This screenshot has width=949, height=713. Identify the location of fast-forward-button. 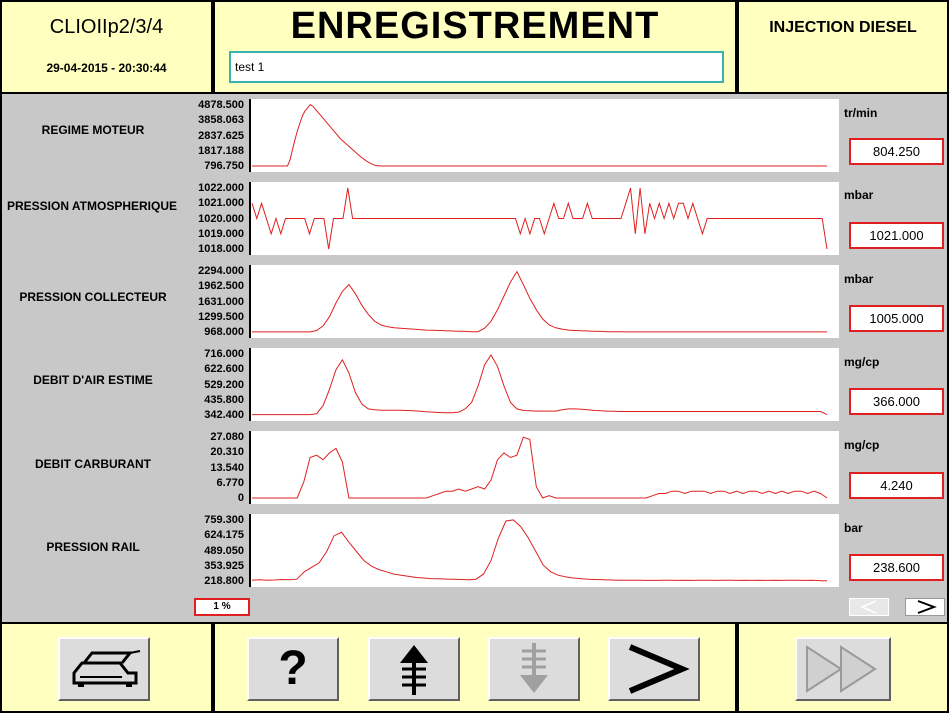
(843, 669).